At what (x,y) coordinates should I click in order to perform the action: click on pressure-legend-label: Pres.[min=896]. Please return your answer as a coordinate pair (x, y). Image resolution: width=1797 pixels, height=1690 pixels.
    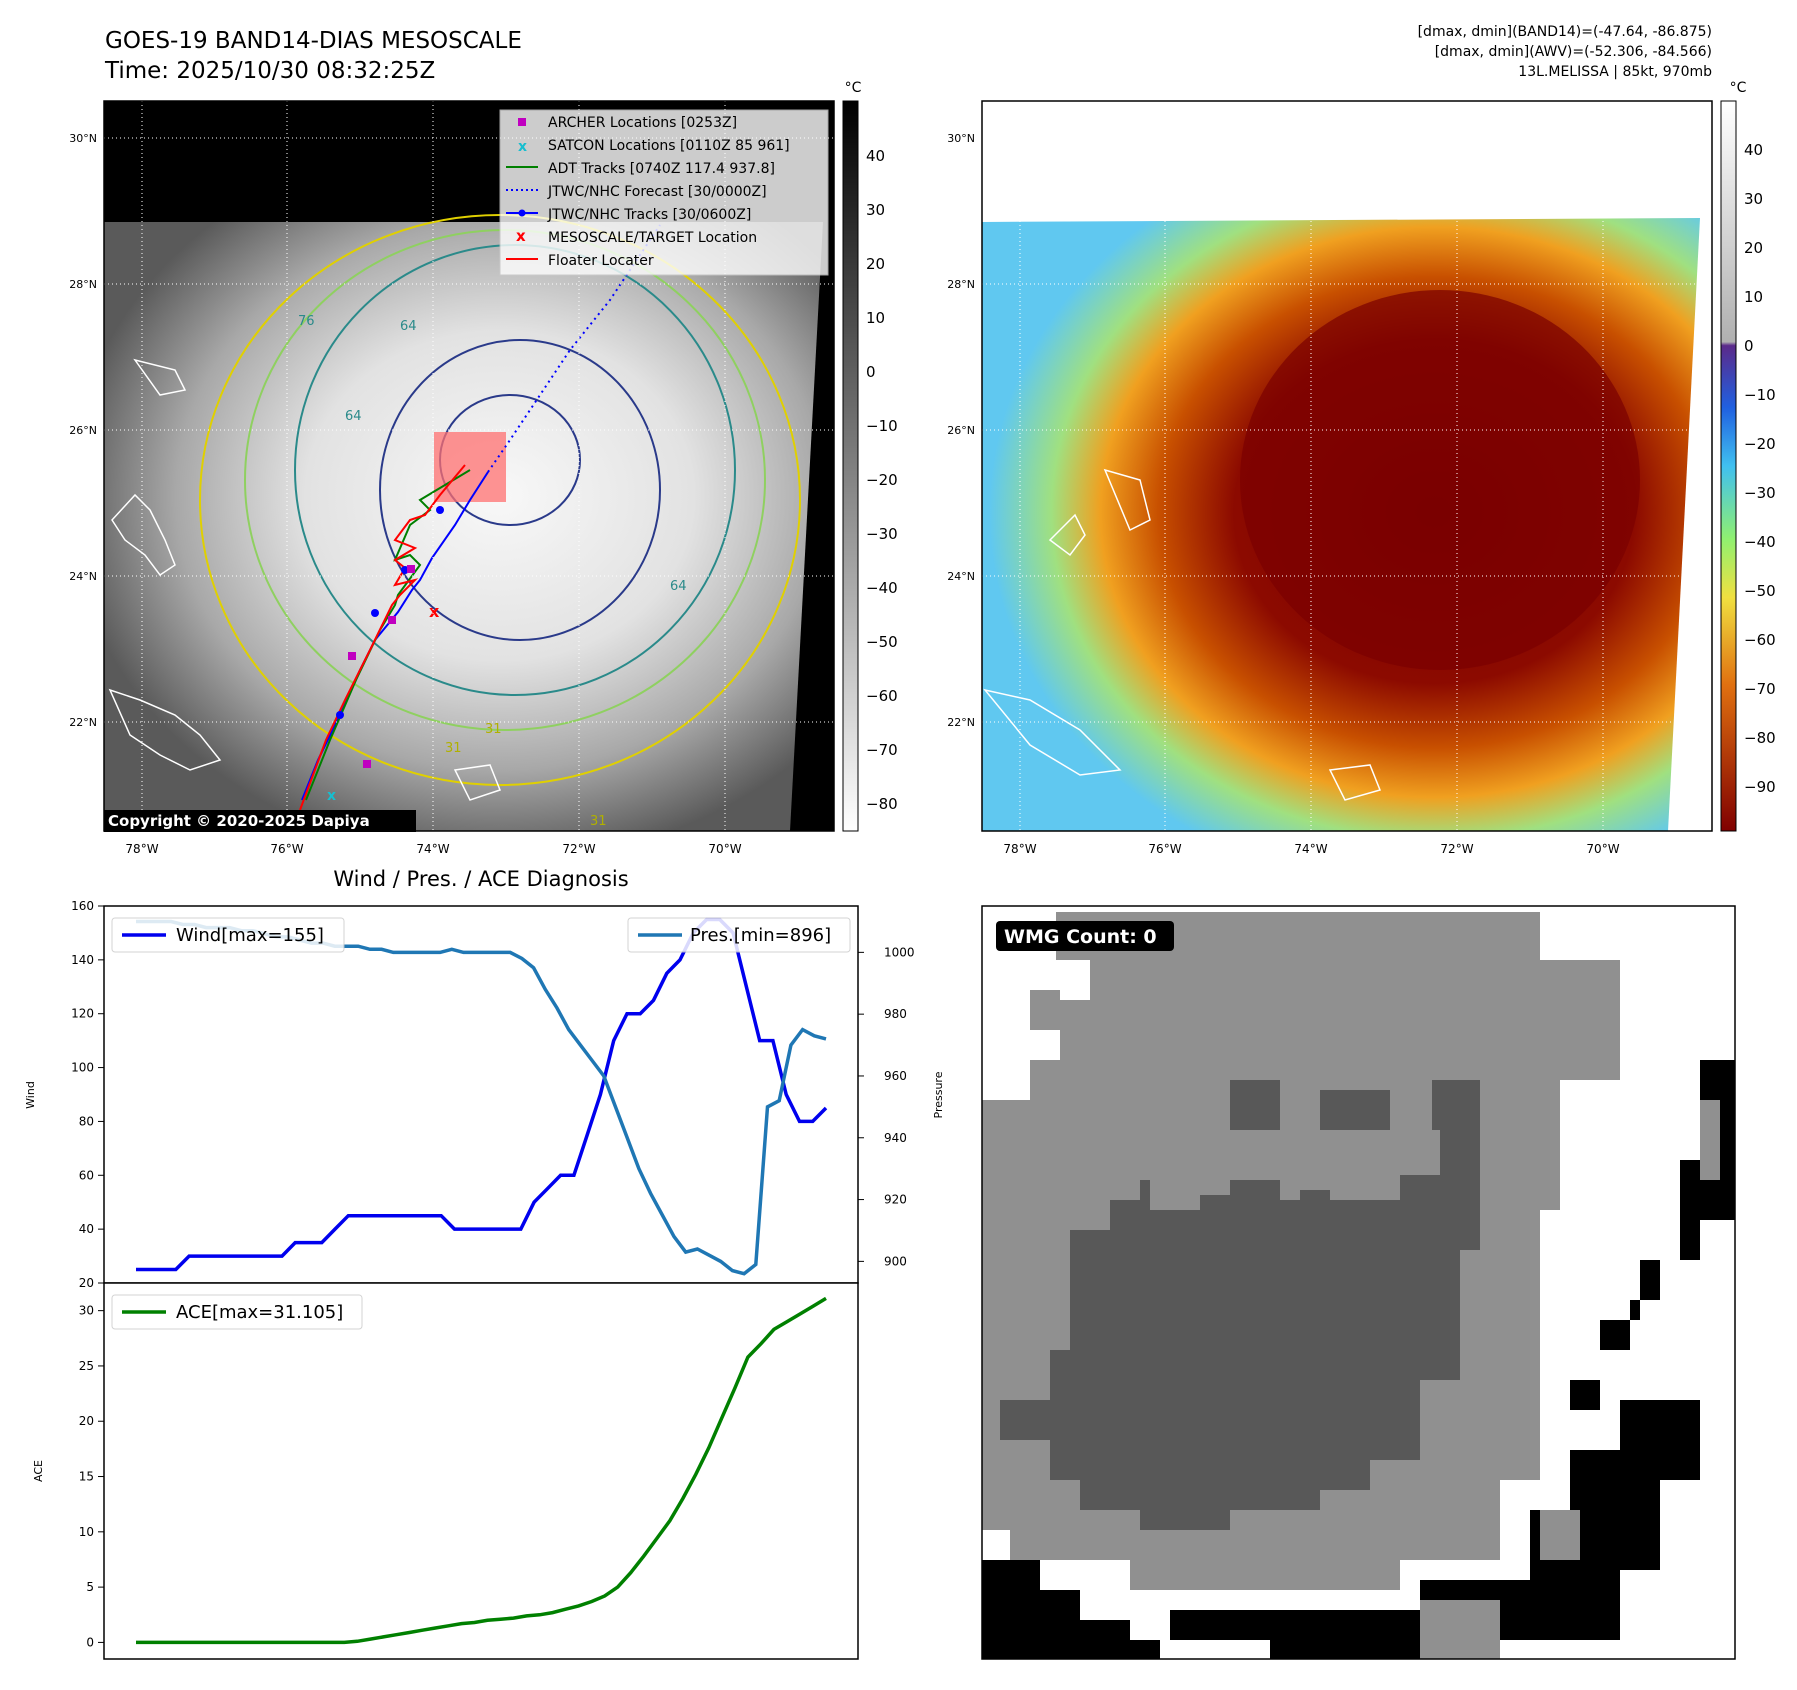
    Looking at the image, I should click on (760, 935).